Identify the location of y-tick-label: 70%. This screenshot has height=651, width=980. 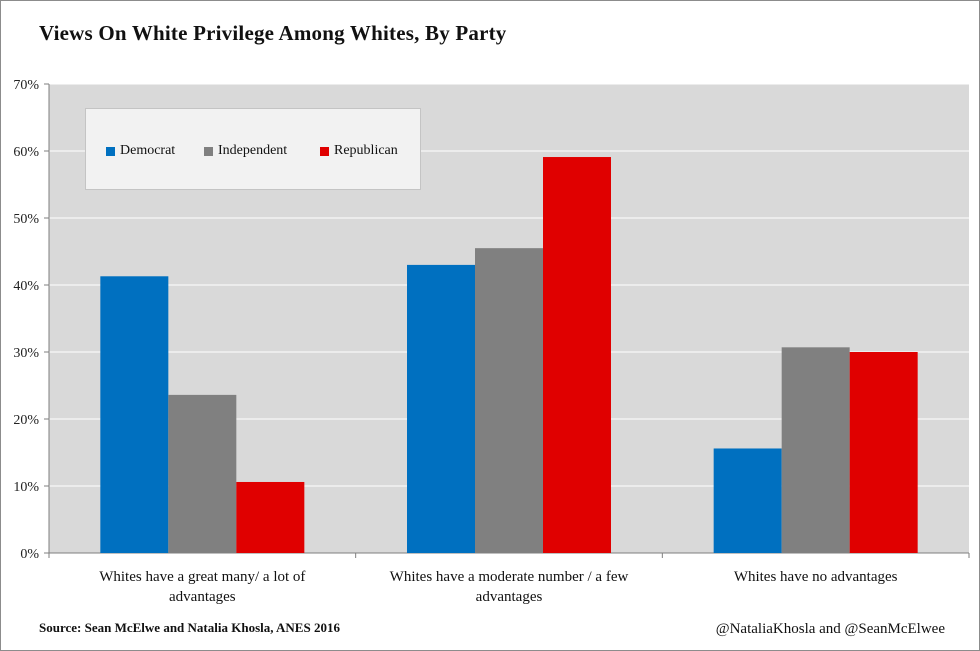
(26, 85).